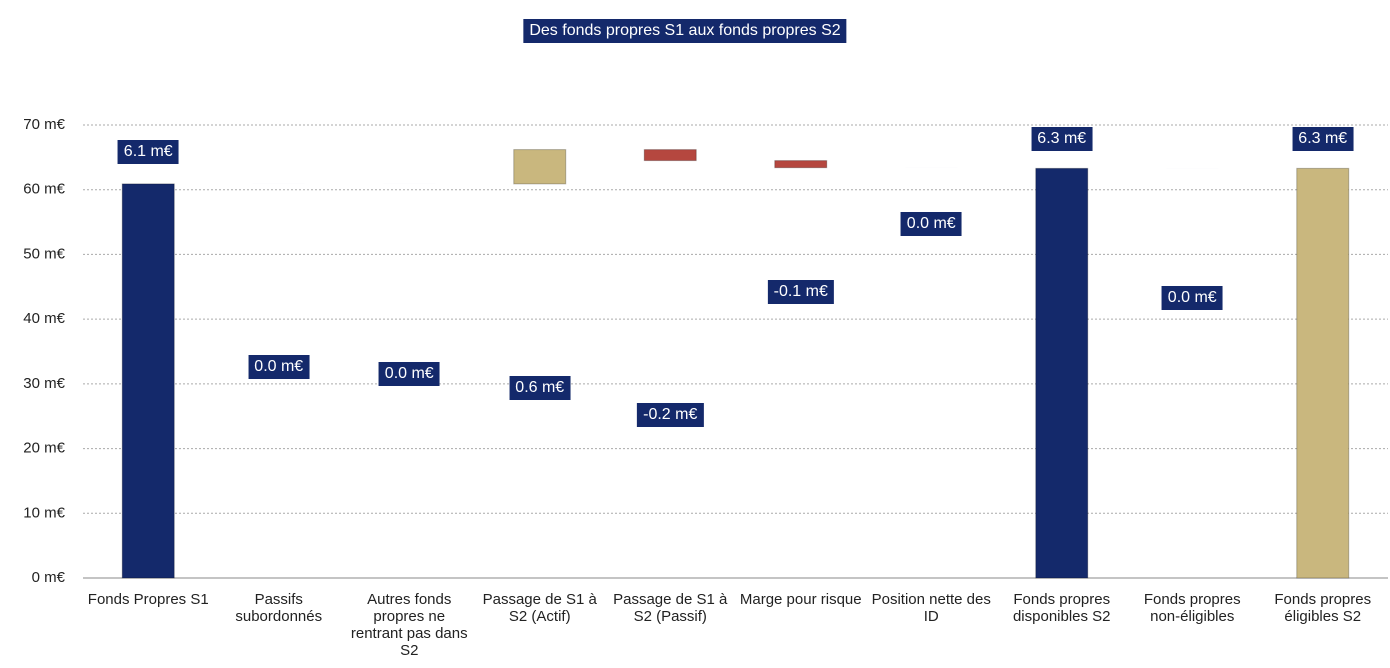 The image size is (1390, 668). Describe the element at coordinates (1323, 608) in the screenshot. I see `x-tick-label: Fonds propres éligibles S2` at that location.